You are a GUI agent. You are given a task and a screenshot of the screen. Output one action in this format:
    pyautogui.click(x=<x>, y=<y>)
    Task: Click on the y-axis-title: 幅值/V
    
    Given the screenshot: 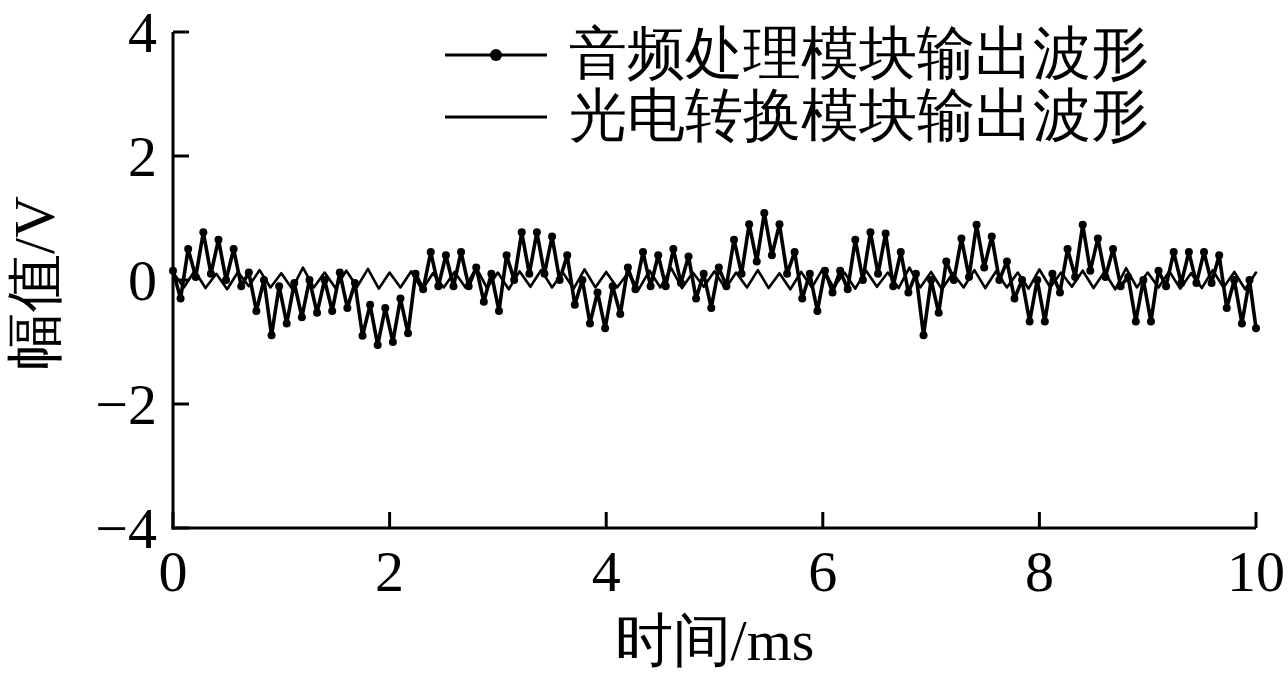 What is the action you would take?
    pyautogui.click(x=34, y=282)
    